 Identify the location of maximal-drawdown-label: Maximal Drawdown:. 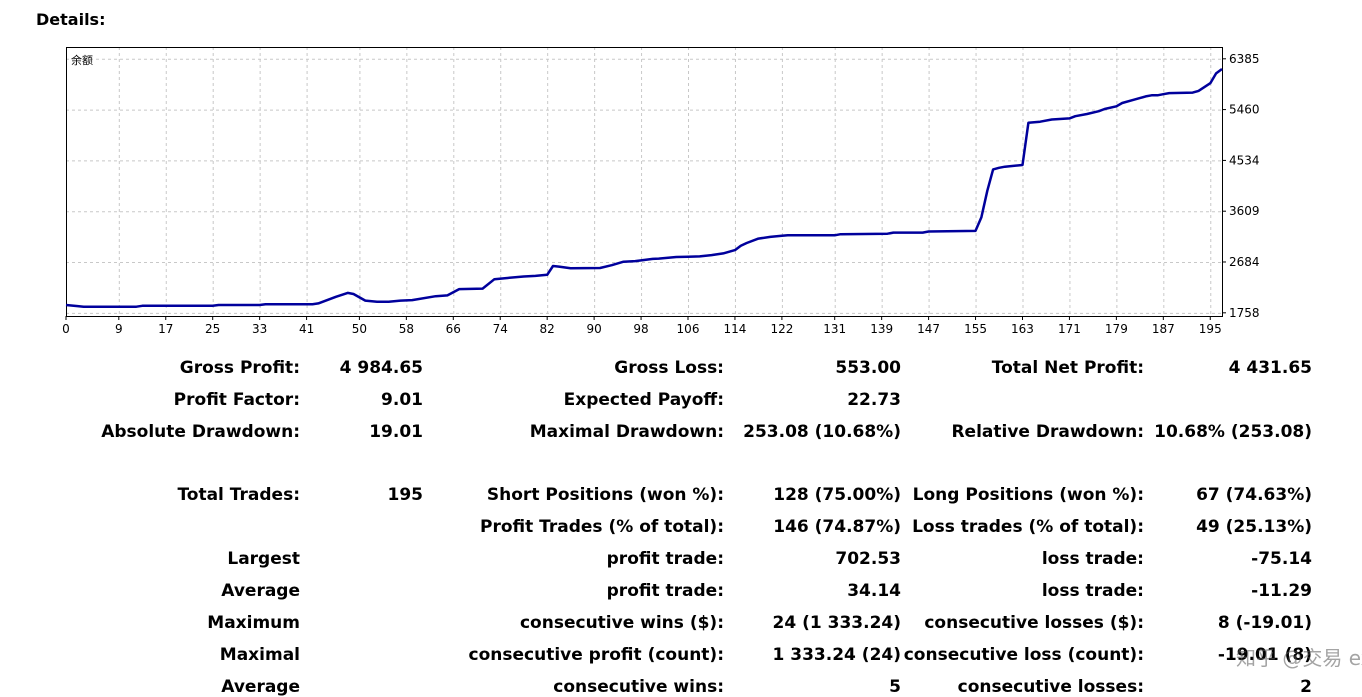
(626, 432).